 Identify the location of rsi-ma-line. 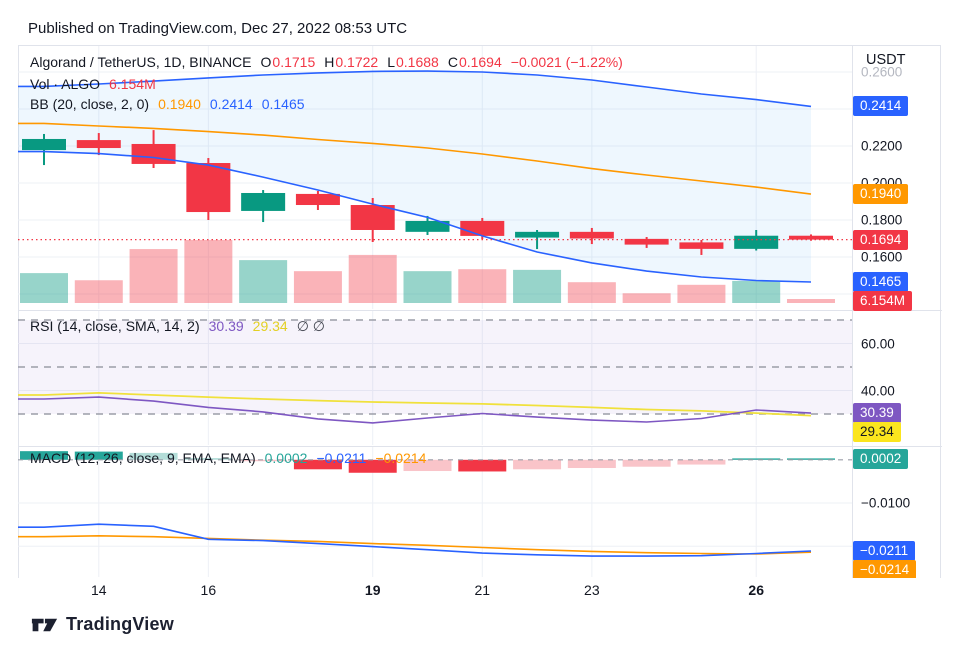
(415, 404).